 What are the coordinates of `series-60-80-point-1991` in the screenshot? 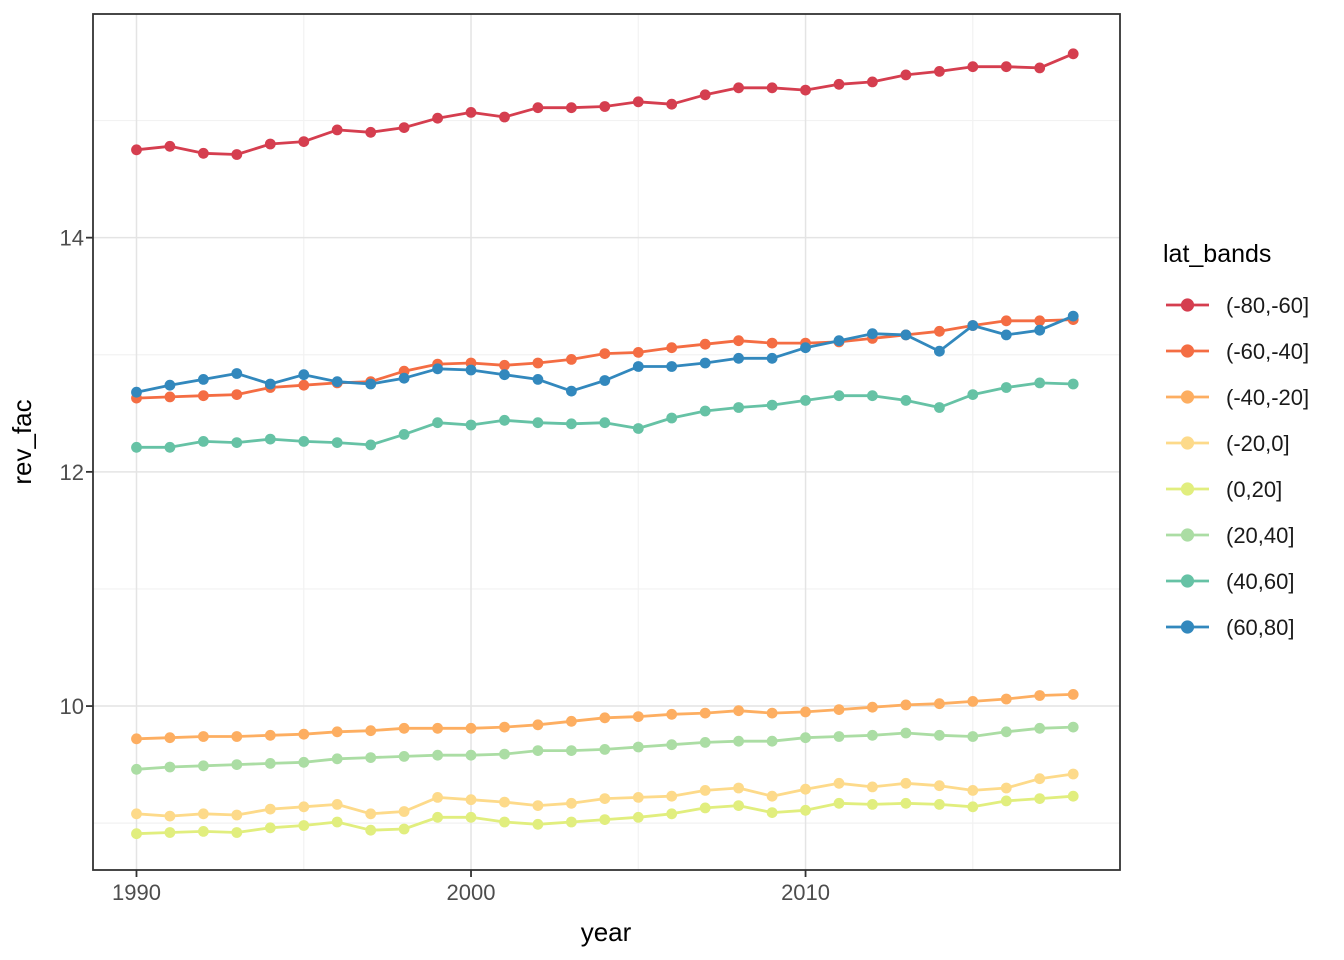 It's located at (170, 385).